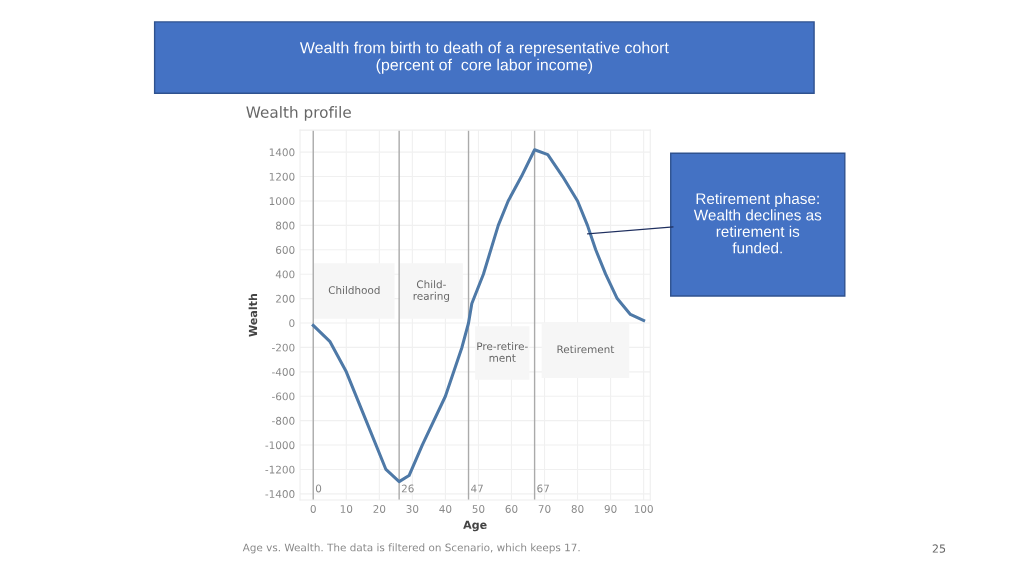  What do you see at coordinates (484, 57) in the screenshot?
I see `chart-title: Wealth from birth to death of a representative cohort (percent of core labor income)` at bounding box center [484, 57].